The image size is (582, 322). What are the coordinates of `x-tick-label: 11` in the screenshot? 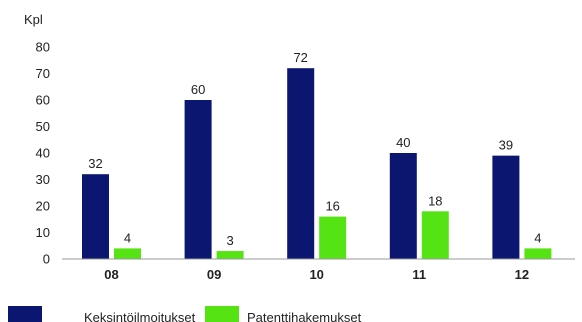 It's located at (419, 274).